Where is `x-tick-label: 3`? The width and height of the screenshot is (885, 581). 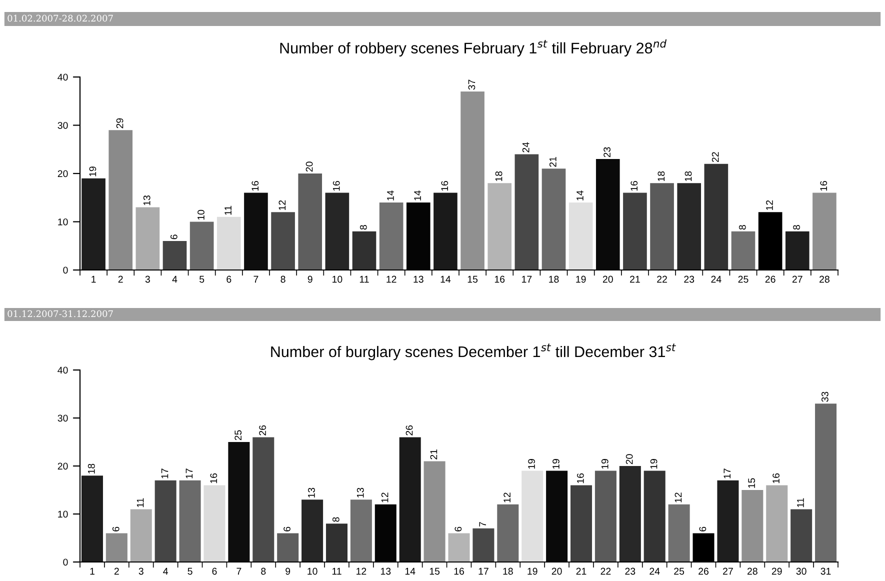 x-tick-label: 3 is located at coordinates (147, 279).